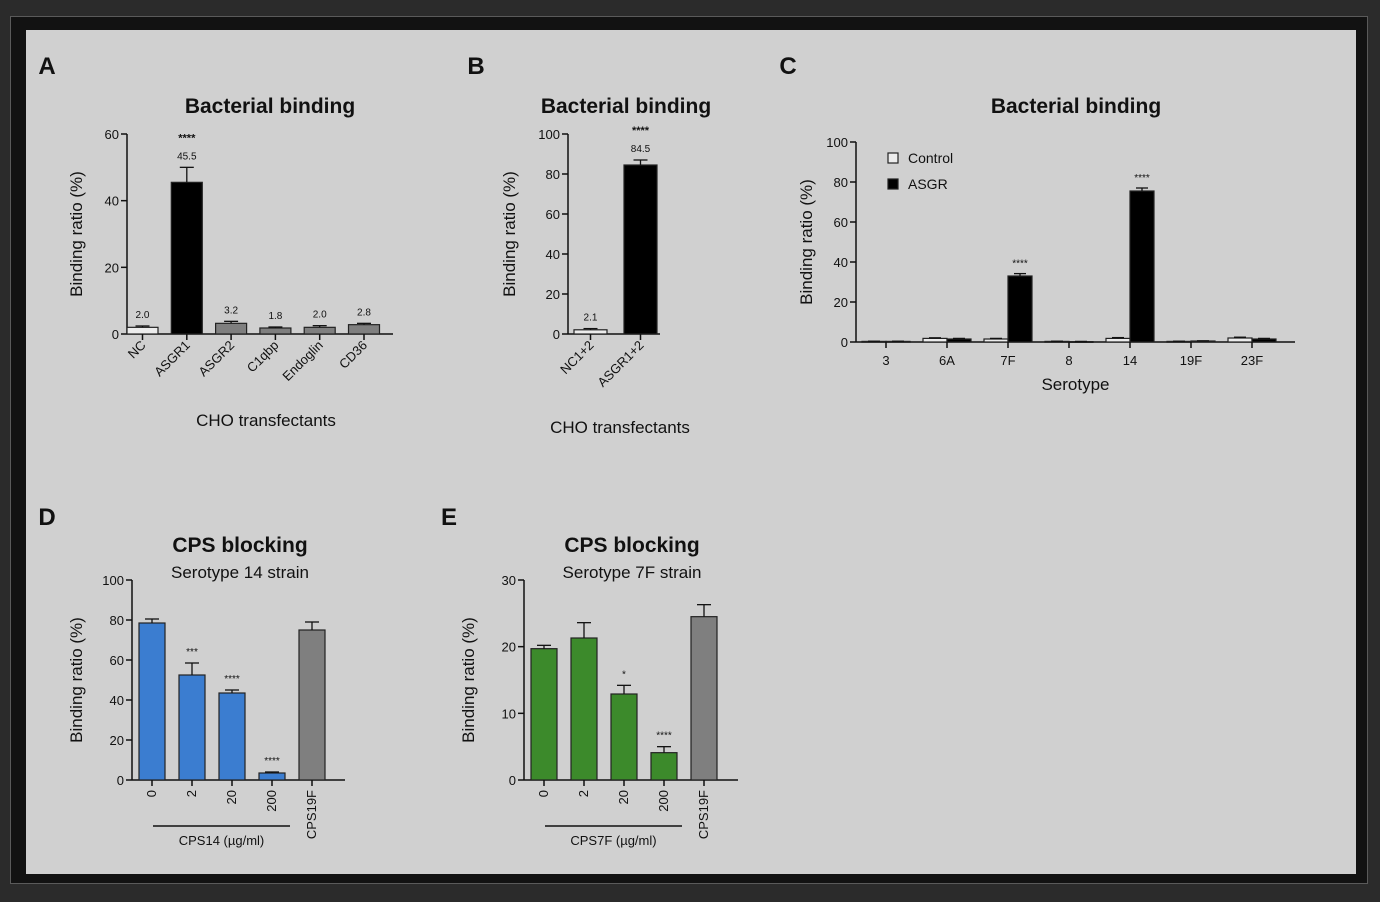  Describe the element at coordinates (620, 364) in the screenshot. I see `x-category-label: ASGR1+2` at that location.